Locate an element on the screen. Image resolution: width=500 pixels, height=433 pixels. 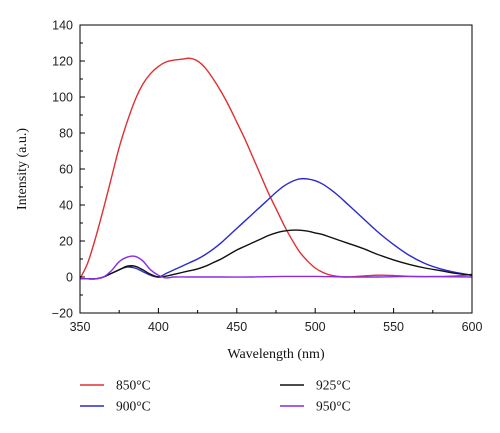
legend: 850°C 925°C 900°C 950°C is located at coordinates (215, 396).